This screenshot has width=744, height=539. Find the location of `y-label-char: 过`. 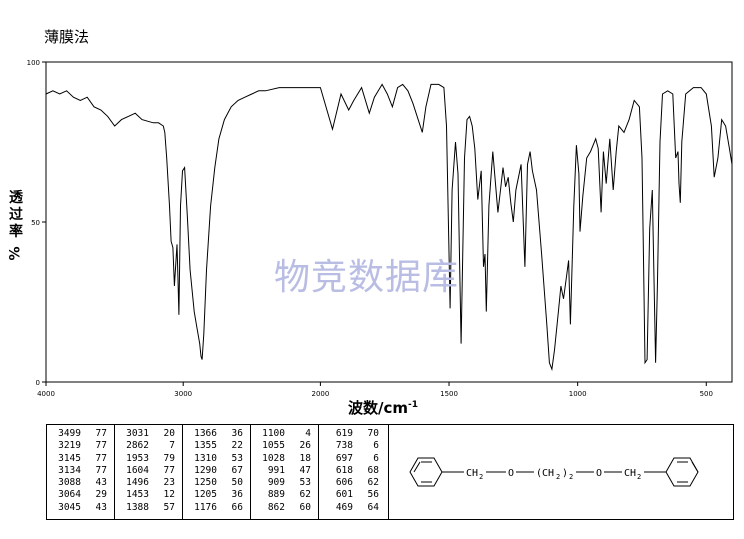

y-label-char: 过 is located at coordinates (16, 215).